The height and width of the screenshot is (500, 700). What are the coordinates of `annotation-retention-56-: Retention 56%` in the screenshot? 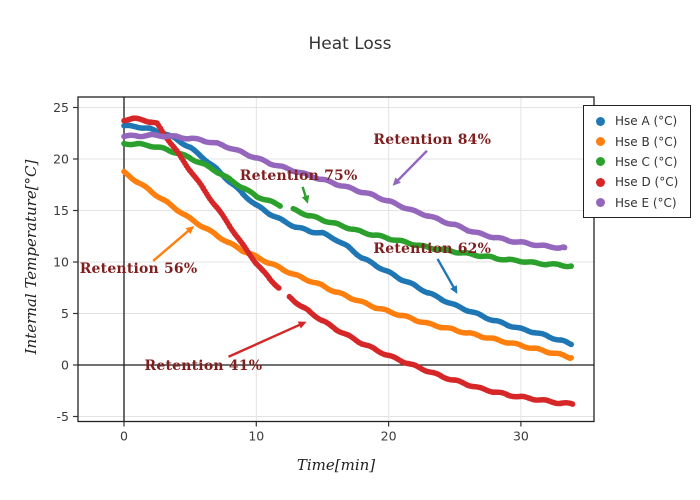 It's located at (138, 269).